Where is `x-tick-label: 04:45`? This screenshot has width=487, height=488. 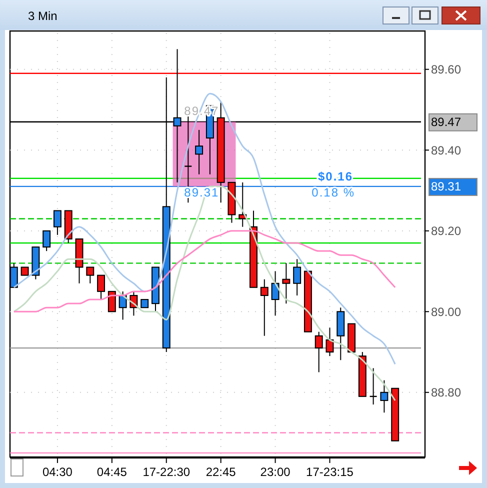
x-tick-label: 04:45 is located at coordinates (112, 472).